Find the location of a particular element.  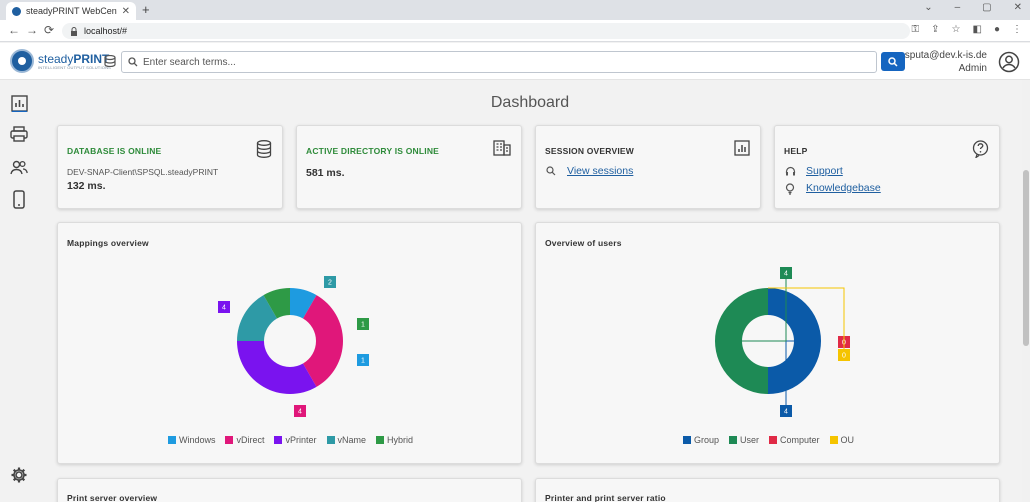

star-icon: ☆ is located at coordinates (956, 29).